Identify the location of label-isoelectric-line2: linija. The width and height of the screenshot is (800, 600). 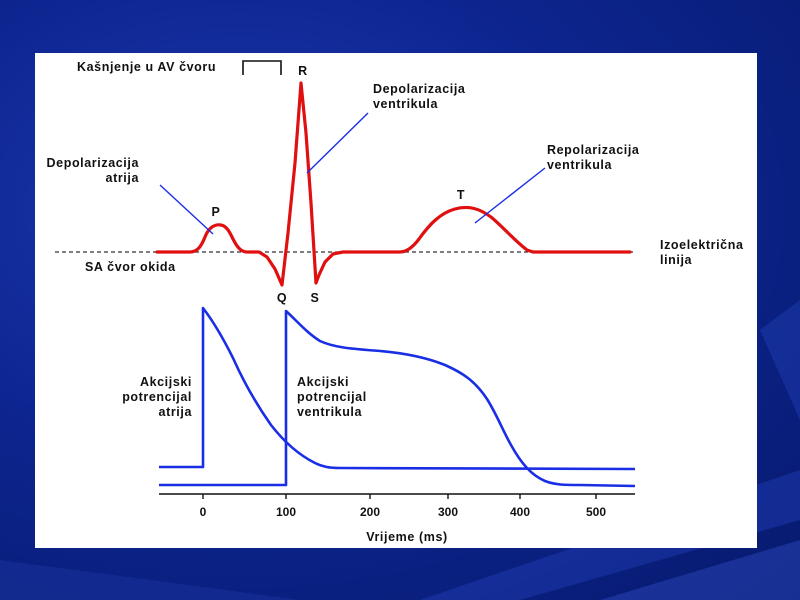
(676, 260).